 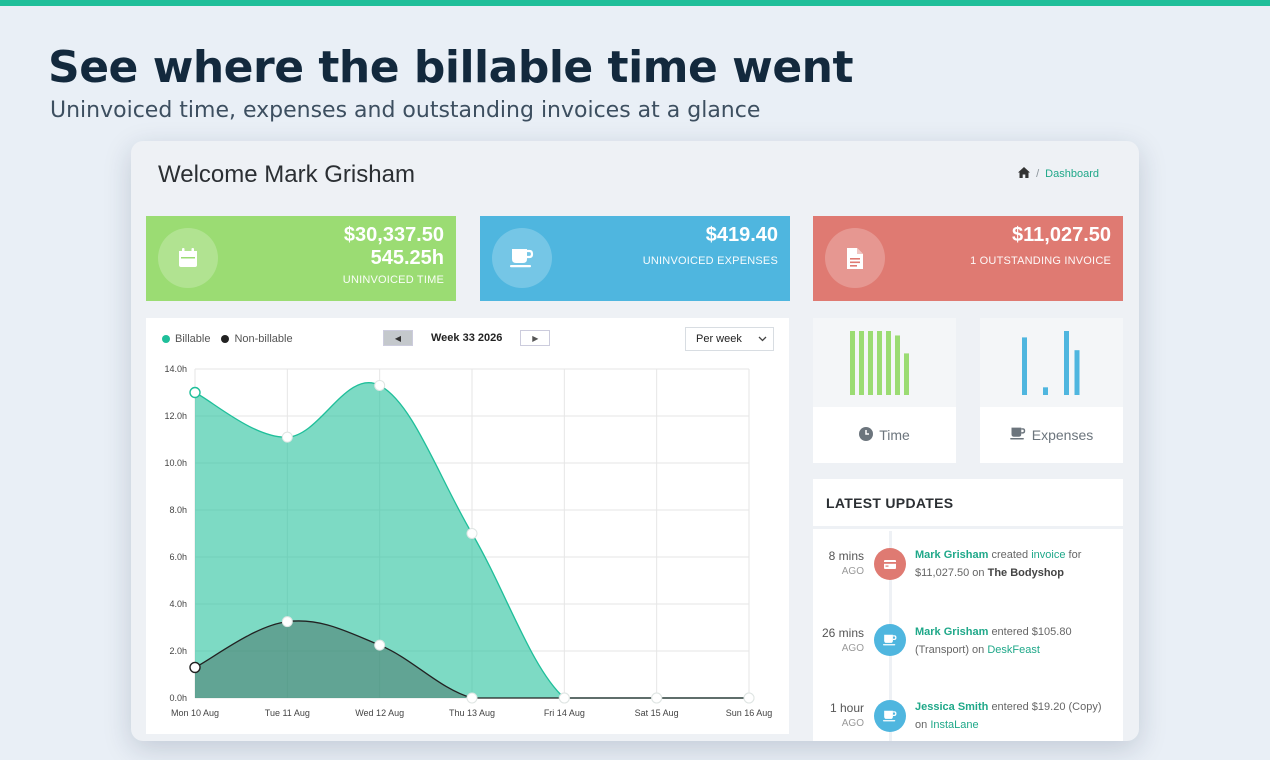 What do you see at coordinates (846, 708) in the screenshot?
I see `update-time-value: 1 hour` at bounding box center [846, 708].